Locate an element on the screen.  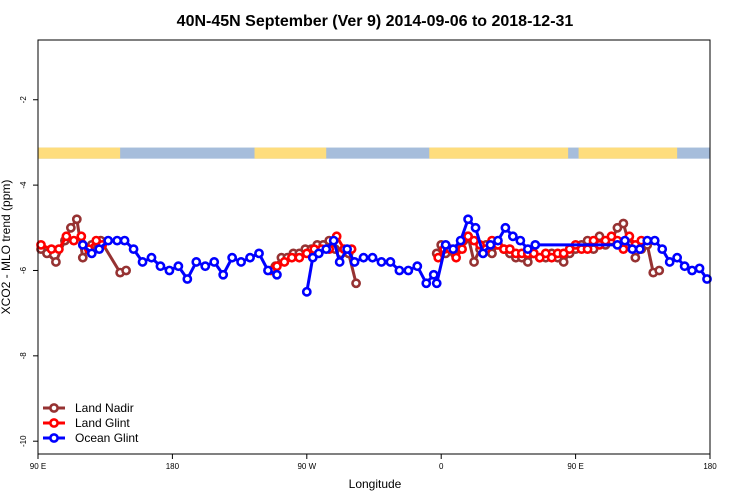
y-axis-label: XCO2 - MLO trend (ppm) is located at coordinates (6, 247).